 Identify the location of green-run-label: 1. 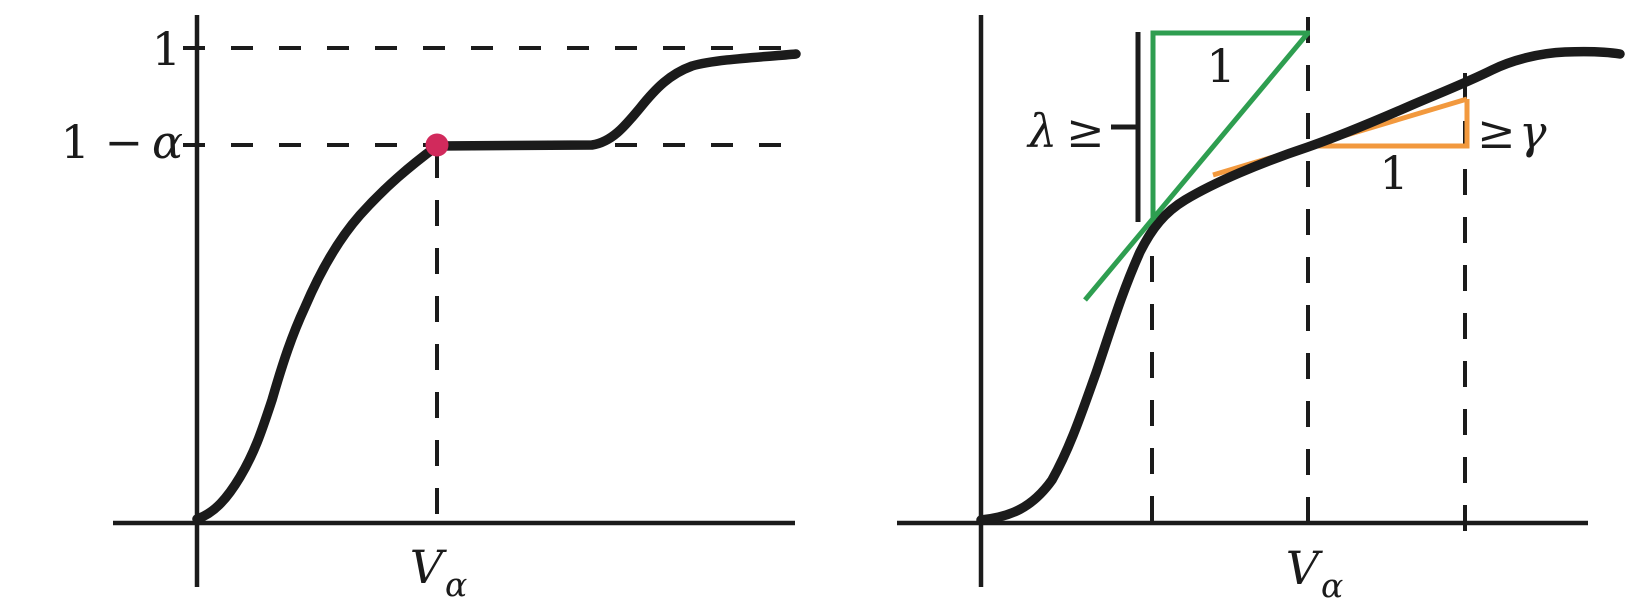
(1220, 66).